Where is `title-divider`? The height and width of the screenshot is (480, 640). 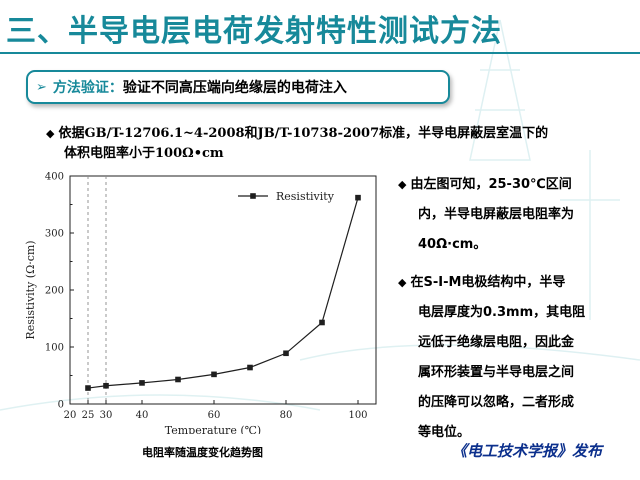
title-divider is located at coordinates (320, 53).